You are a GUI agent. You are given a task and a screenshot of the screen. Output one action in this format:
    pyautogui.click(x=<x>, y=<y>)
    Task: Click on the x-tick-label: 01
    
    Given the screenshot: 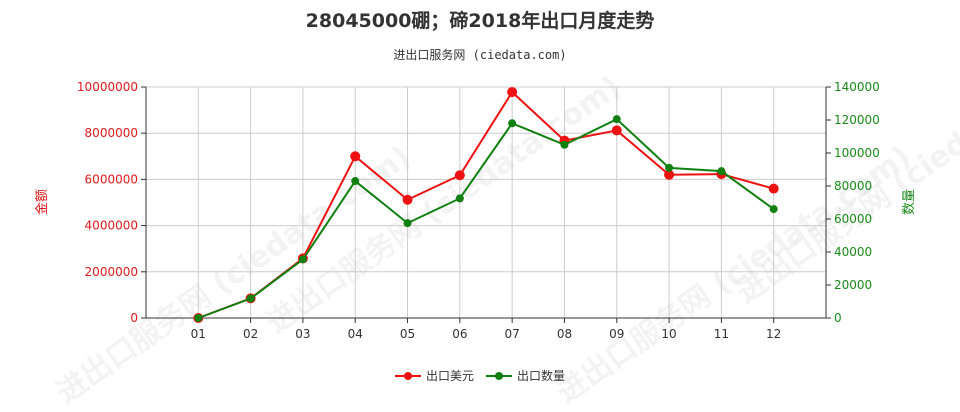 What is the action you would take?
    pyautogui.click(x=198, y=334)
    